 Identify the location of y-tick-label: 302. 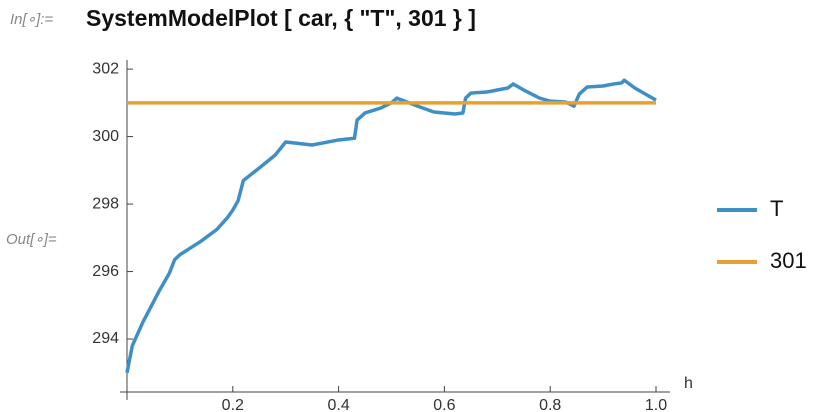
(105, 68).